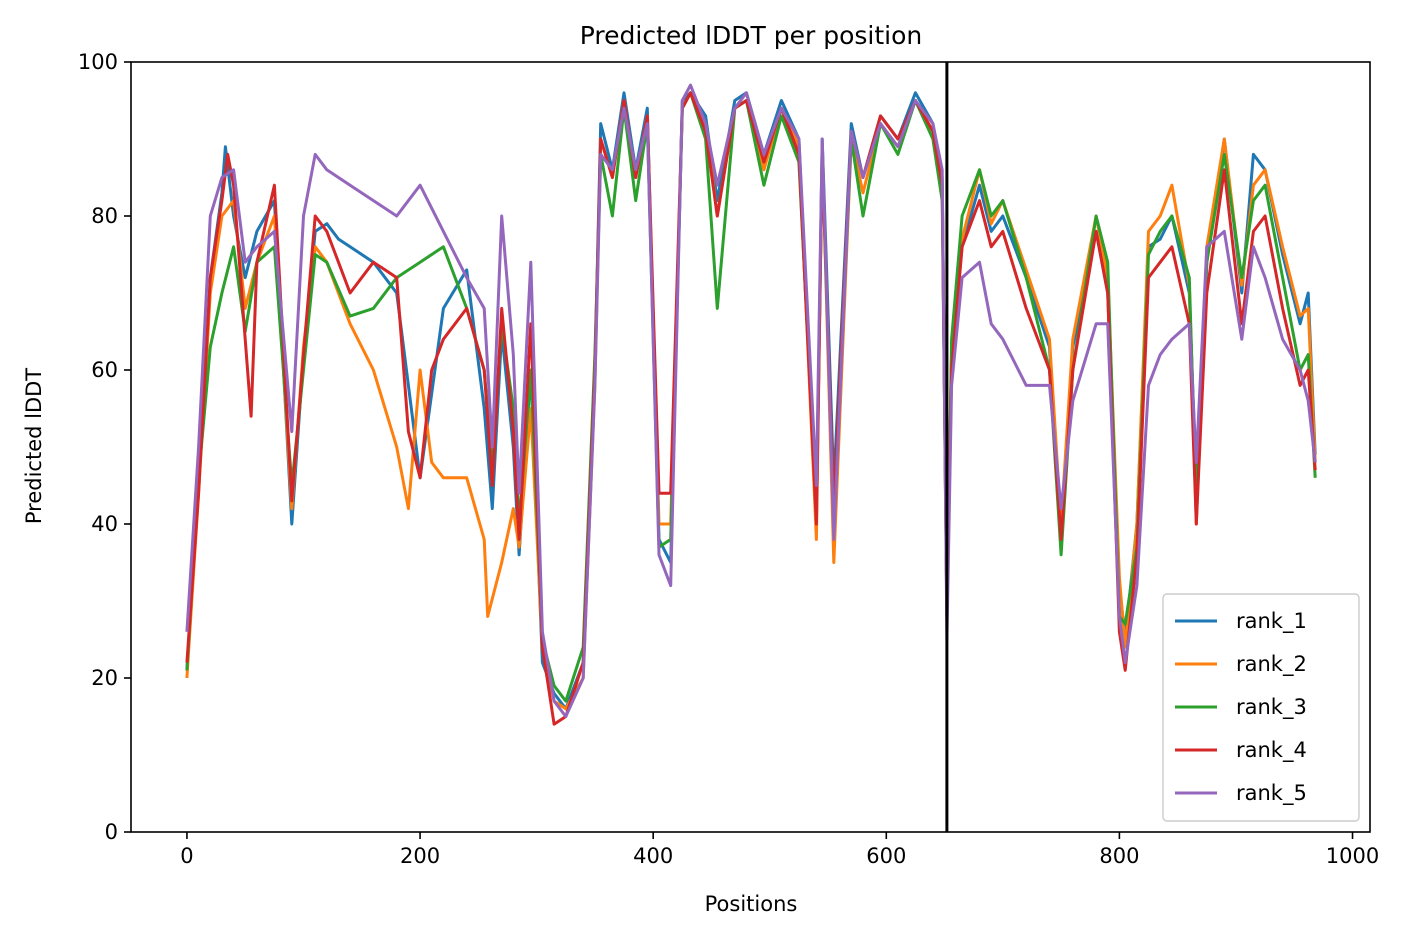  Describe the element at coordinates (1271, 664) in the screenshot. I see `legend-label-rank_2: rank_2` at that location.